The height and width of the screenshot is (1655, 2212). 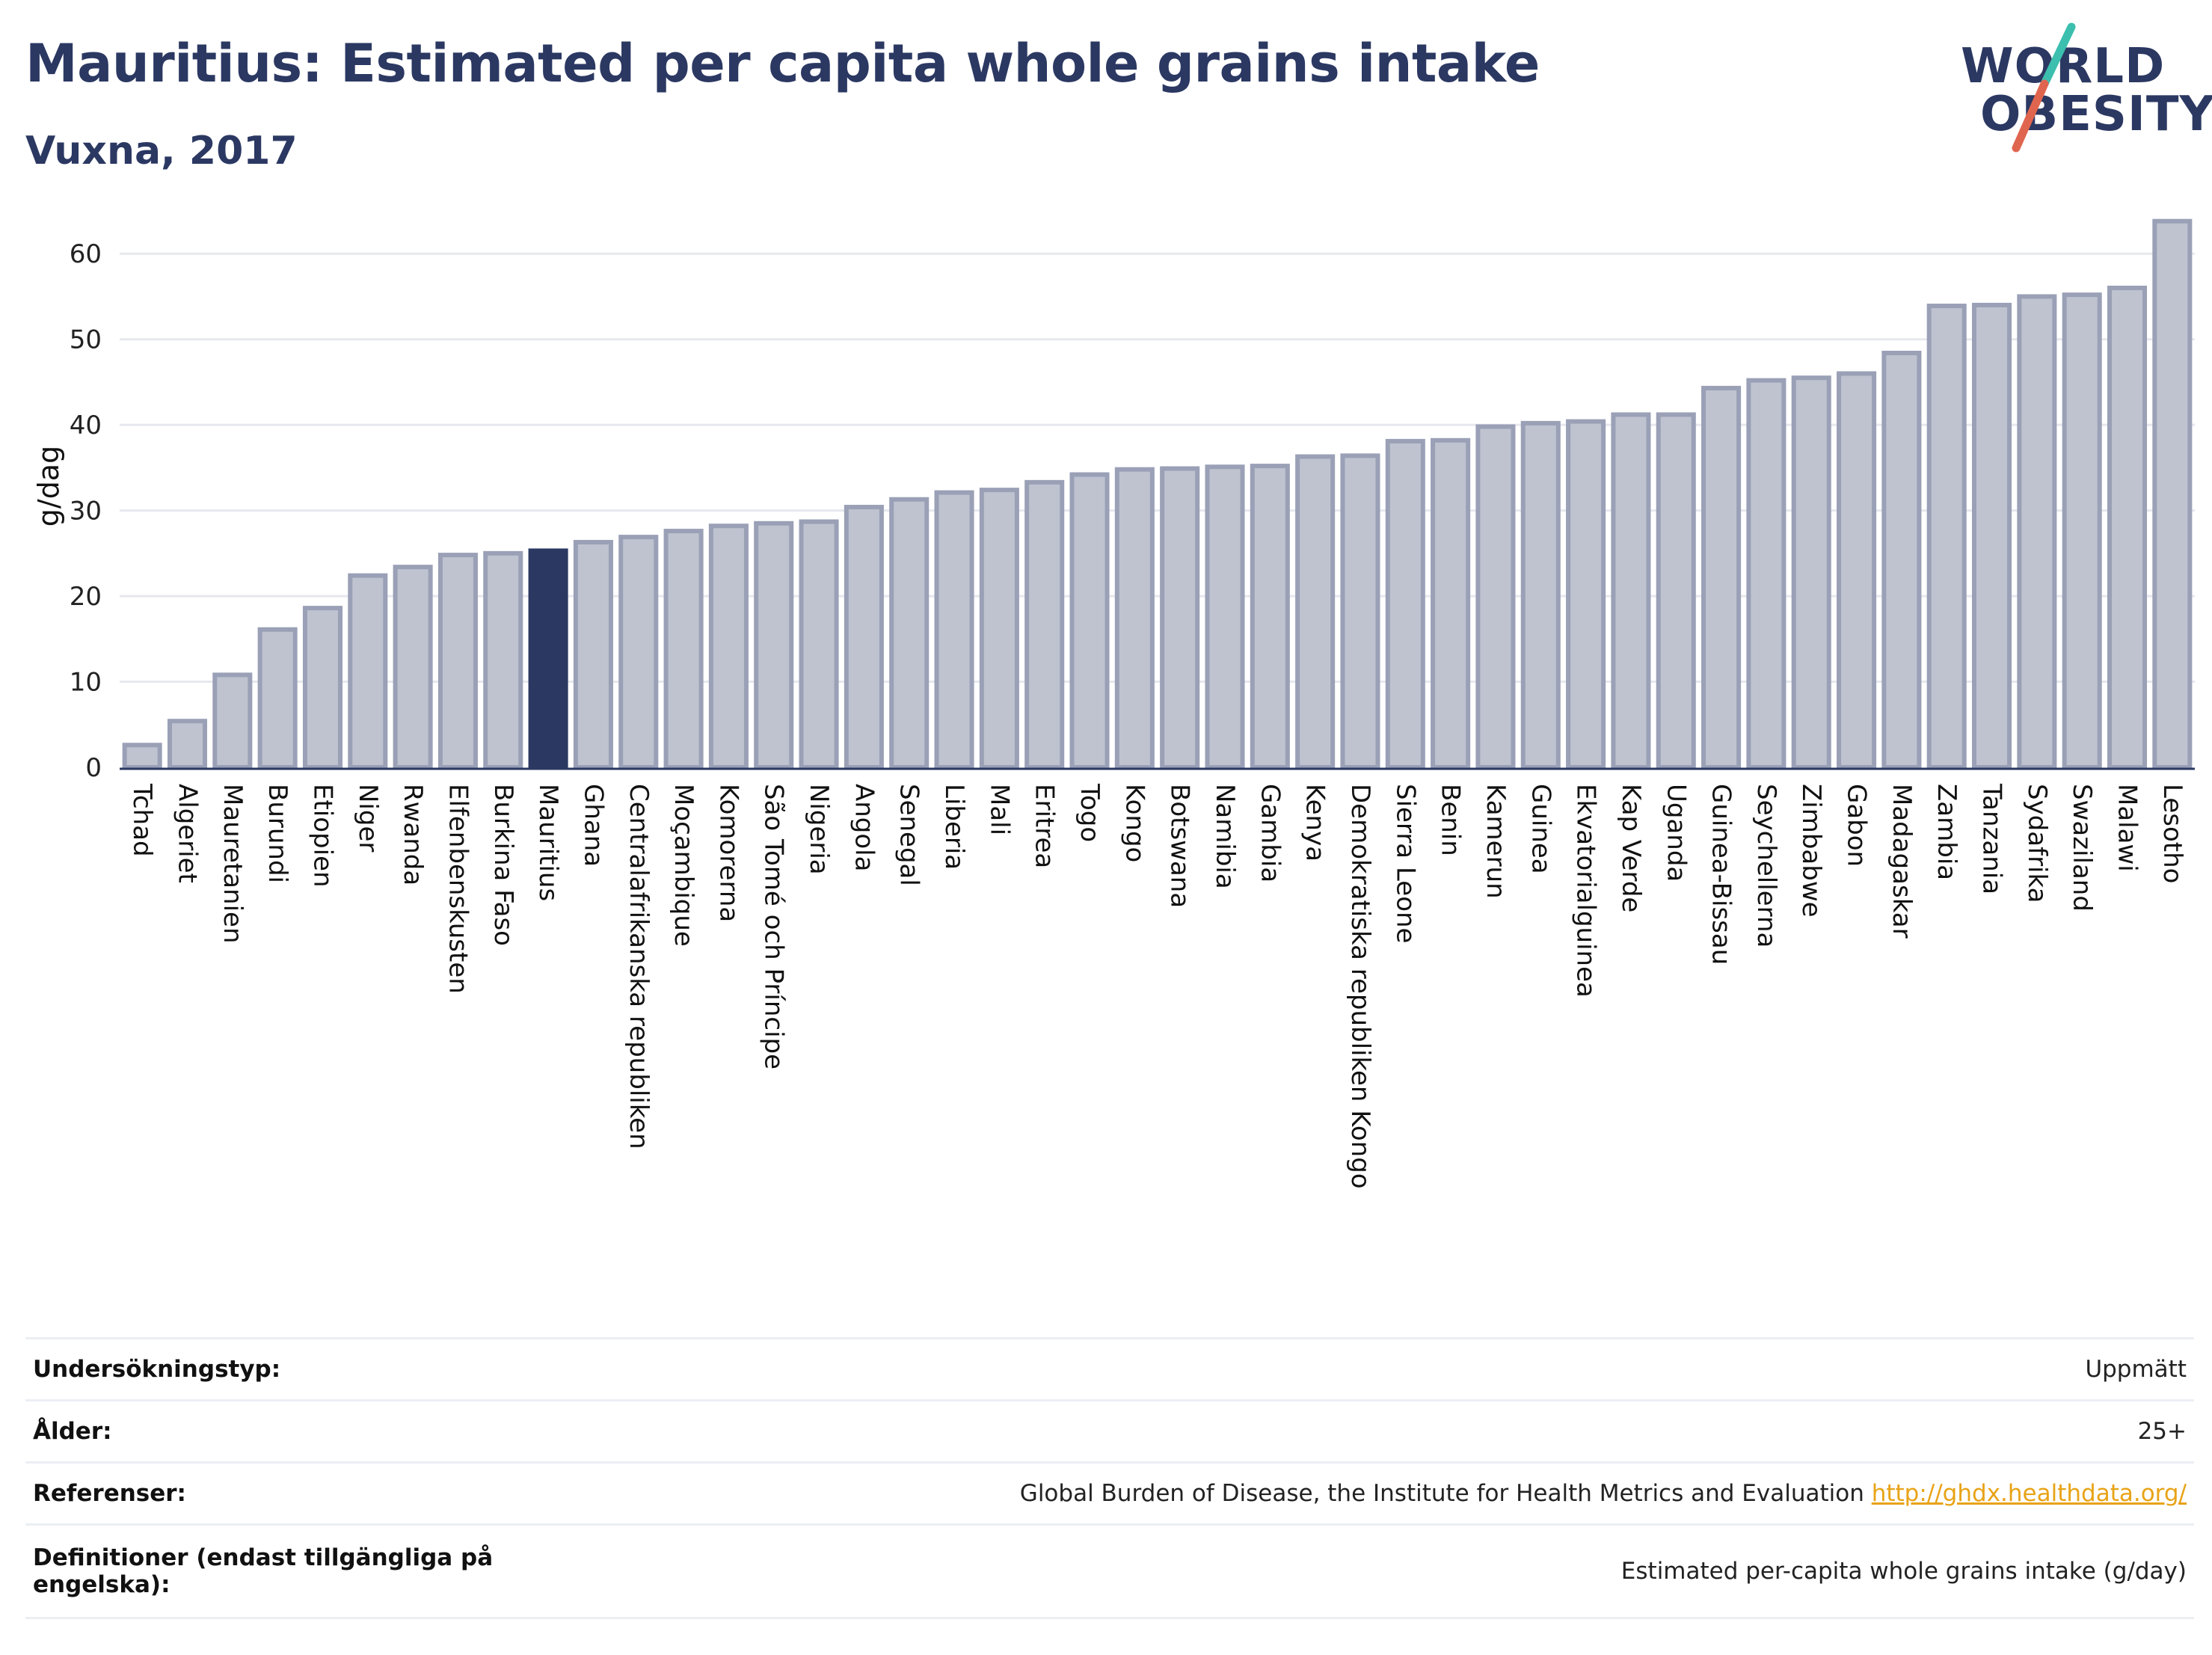 What do you see at coordinates (2127, 828) in the screenshot?
I see `x-tick-label: Malawi` at bounding box center [2127, 828].